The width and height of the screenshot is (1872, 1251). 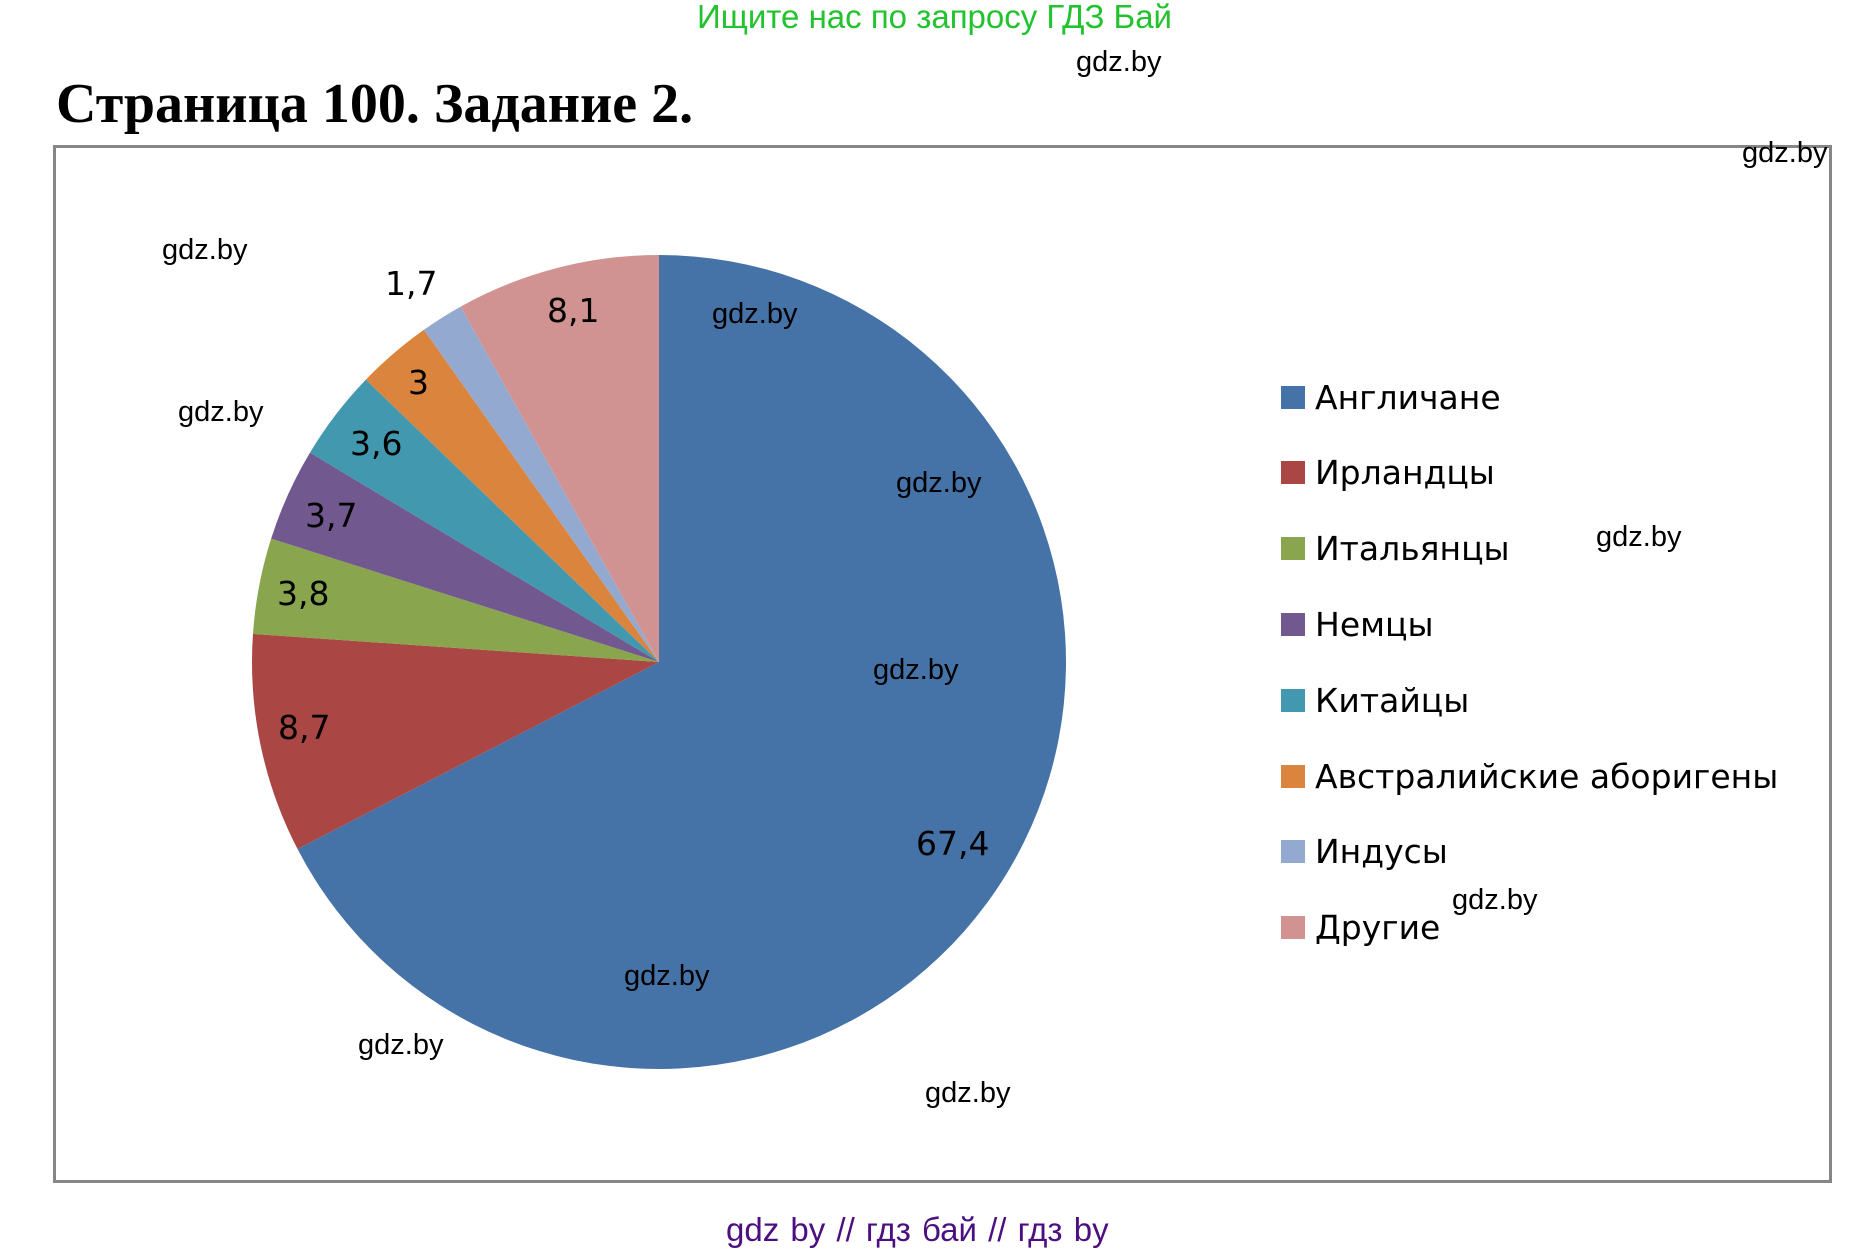 What do you see at coordinates (1412, 549) in the screenshot?
I see `legend-label: Итальянцы` at bounding box center [1412, 549].